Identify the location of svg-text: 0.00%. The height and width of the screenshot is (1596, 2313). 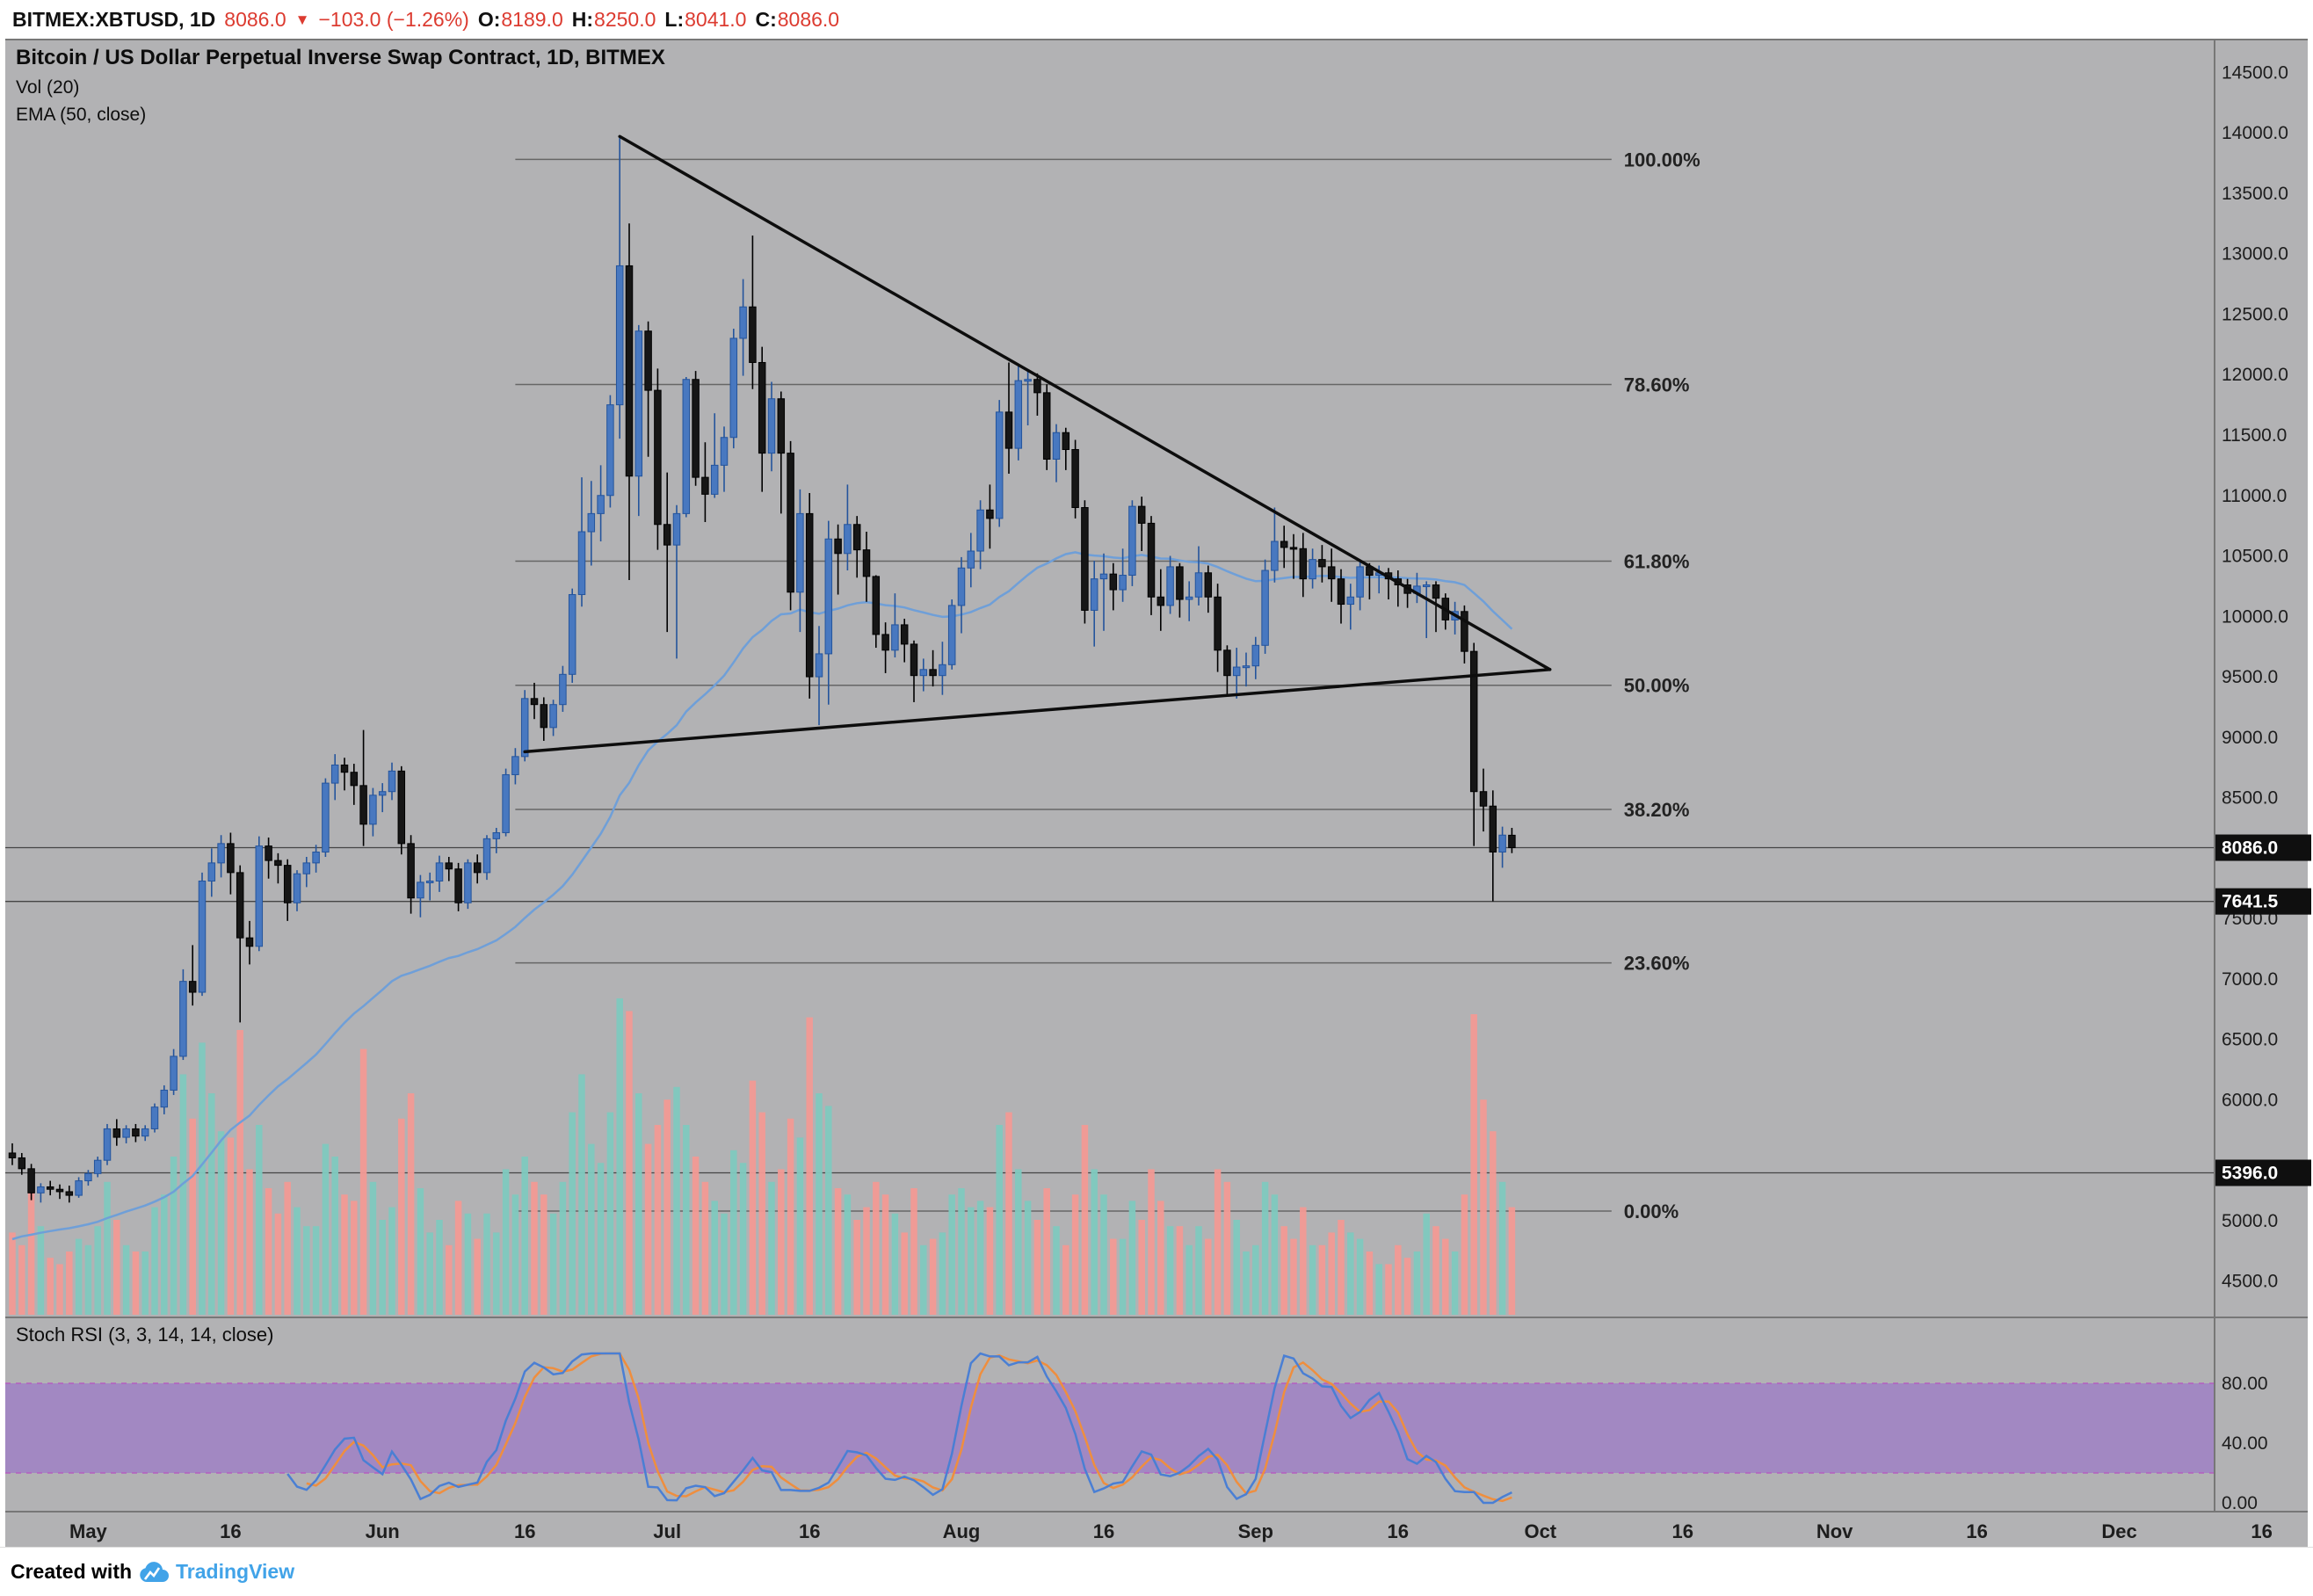
(1651, 1211).